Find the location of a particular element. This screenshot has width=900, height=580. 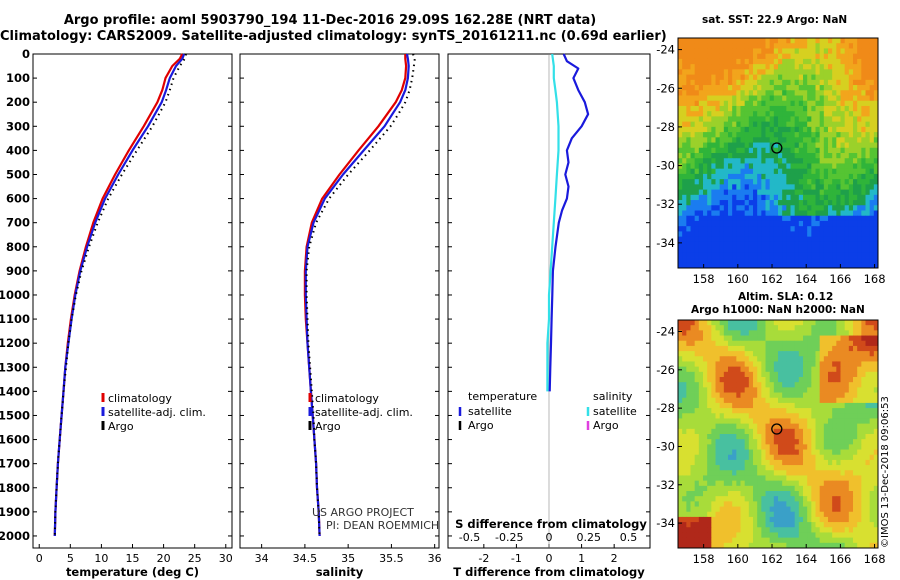

x-axis-label: temperature (deg C) is located at coordinates (132, 572).